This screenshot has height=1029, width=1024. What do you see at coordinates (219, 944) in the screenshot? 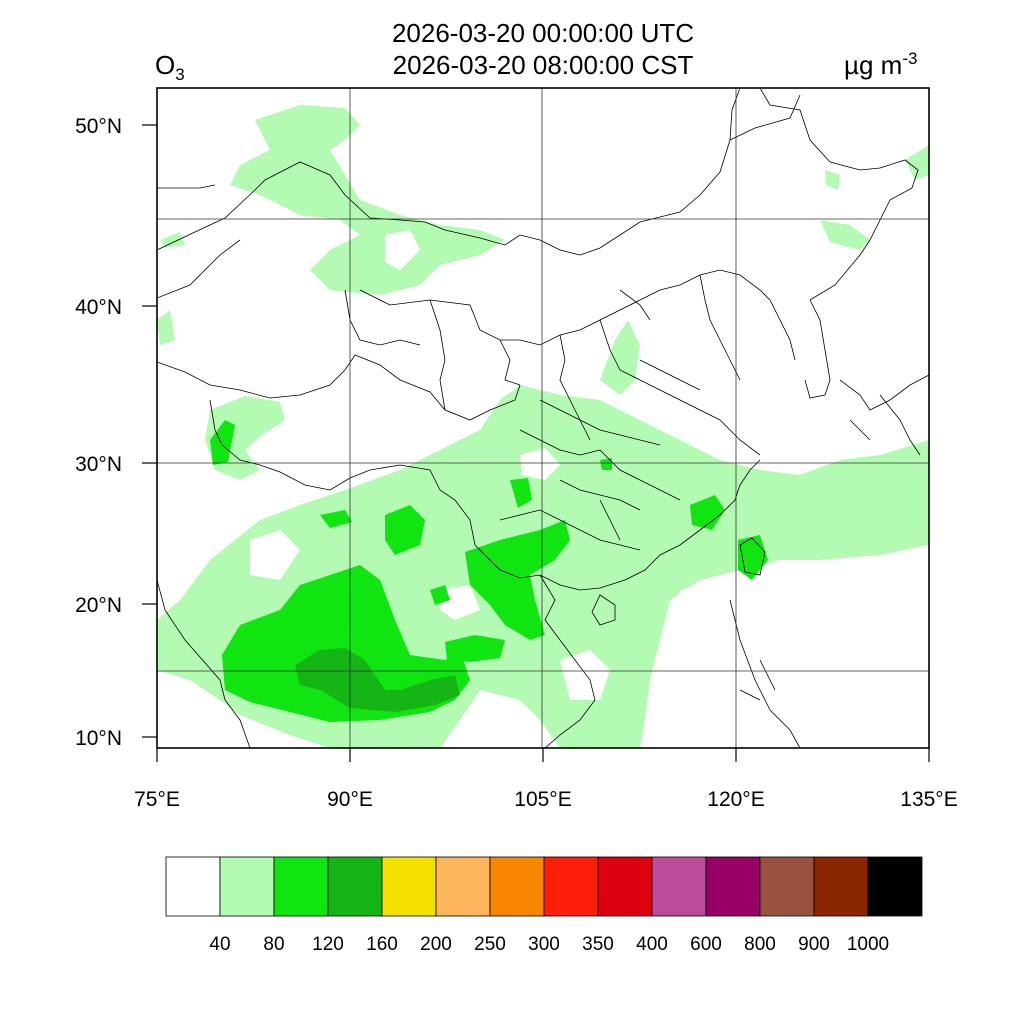
I see `colorbar-label: 40` at bounding box center [219, 944].